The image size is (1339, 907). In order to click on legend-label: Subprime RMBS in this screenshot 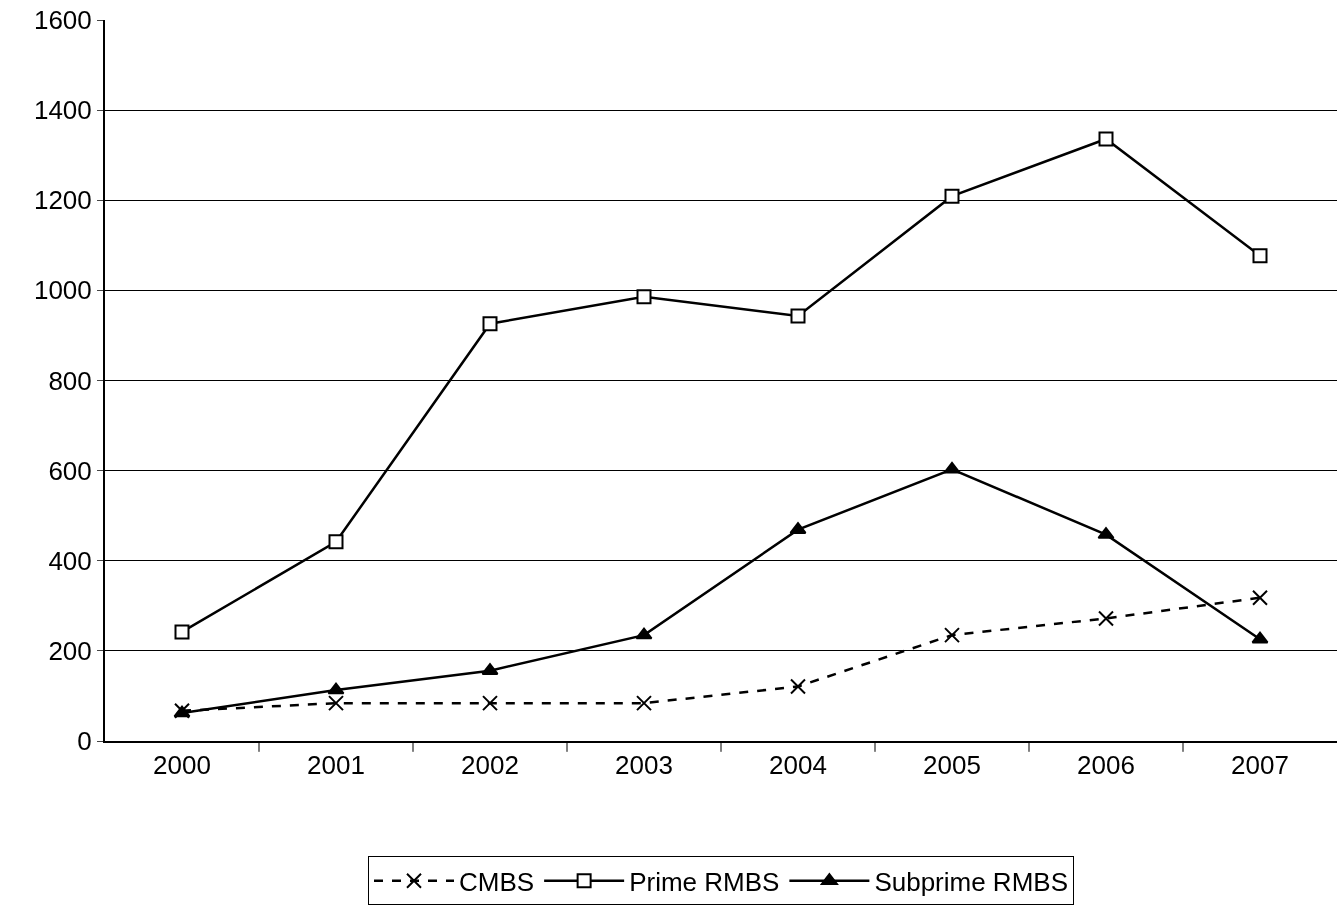, I will do `click(971, 881)`.